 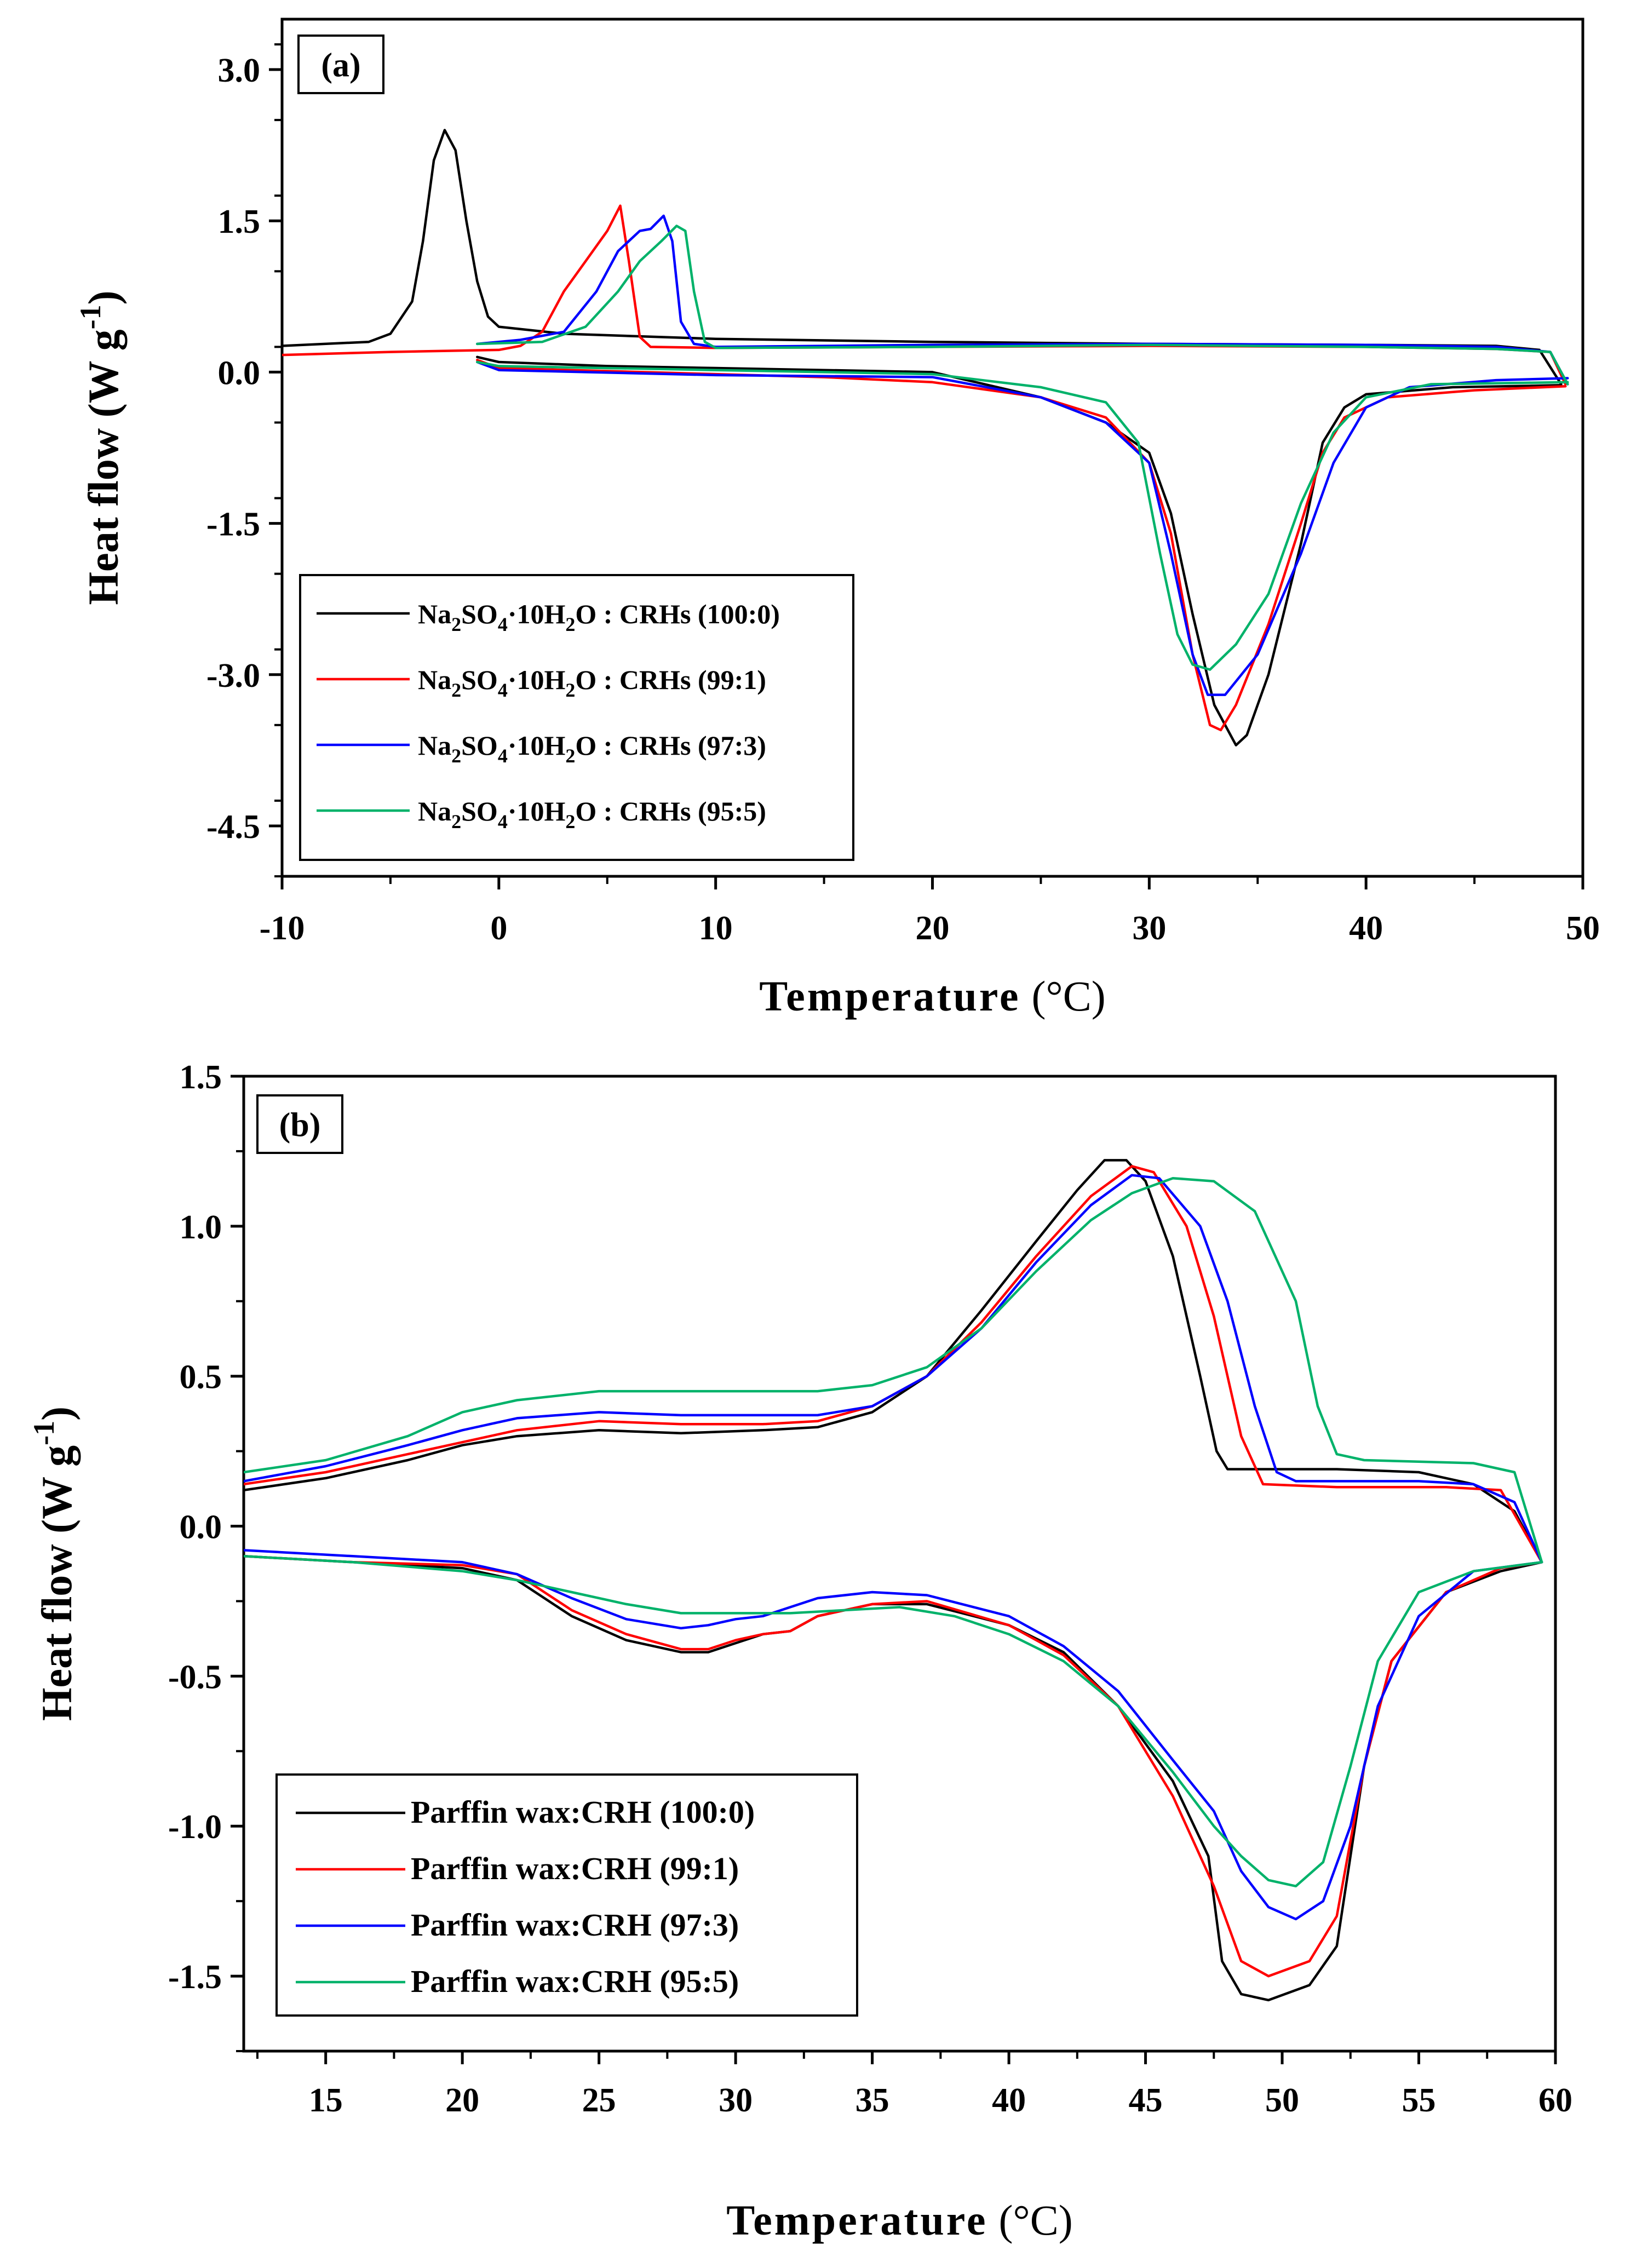 I want to click on x-tick-label: 10, so click(x=716, y=929).